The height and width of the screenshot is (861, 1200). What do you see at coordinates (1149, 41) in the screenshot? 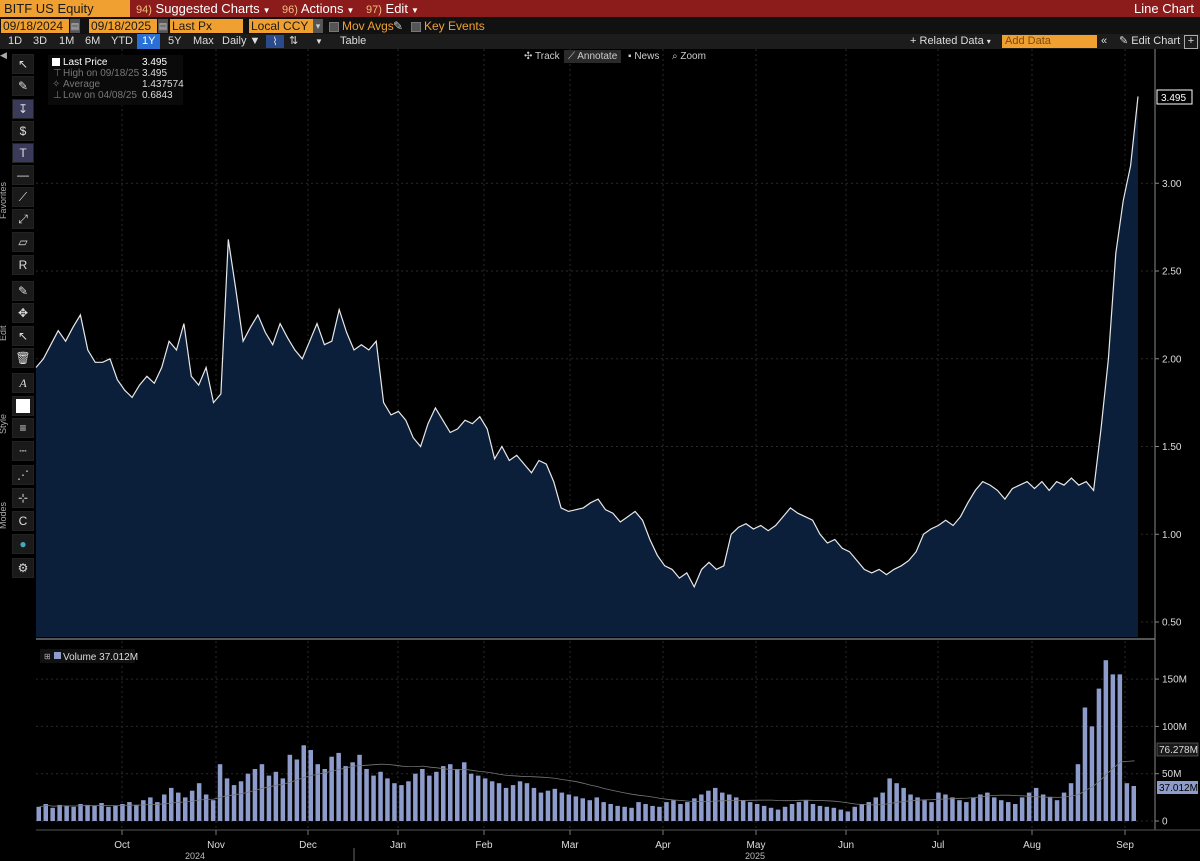
I see `edit-chart-button: ✎ Edit Chart` at bounding box center [1149, 41].